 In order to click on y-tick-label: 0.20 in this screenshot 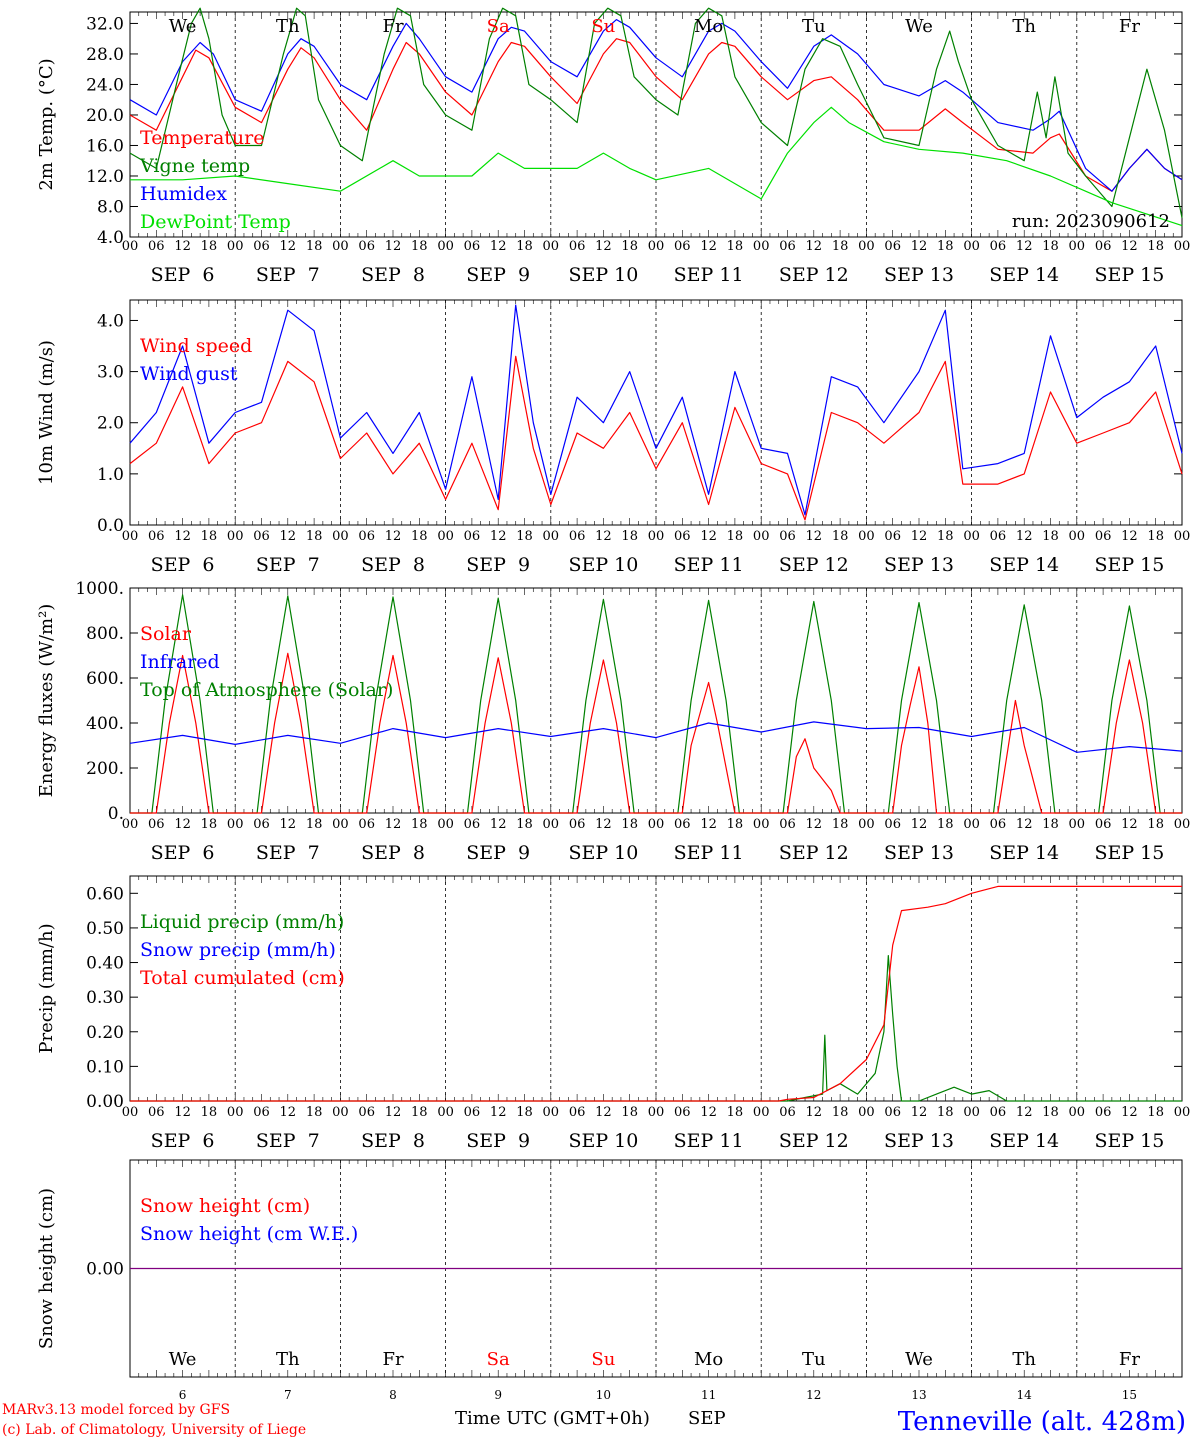, I will do `click(105, 1033)`.